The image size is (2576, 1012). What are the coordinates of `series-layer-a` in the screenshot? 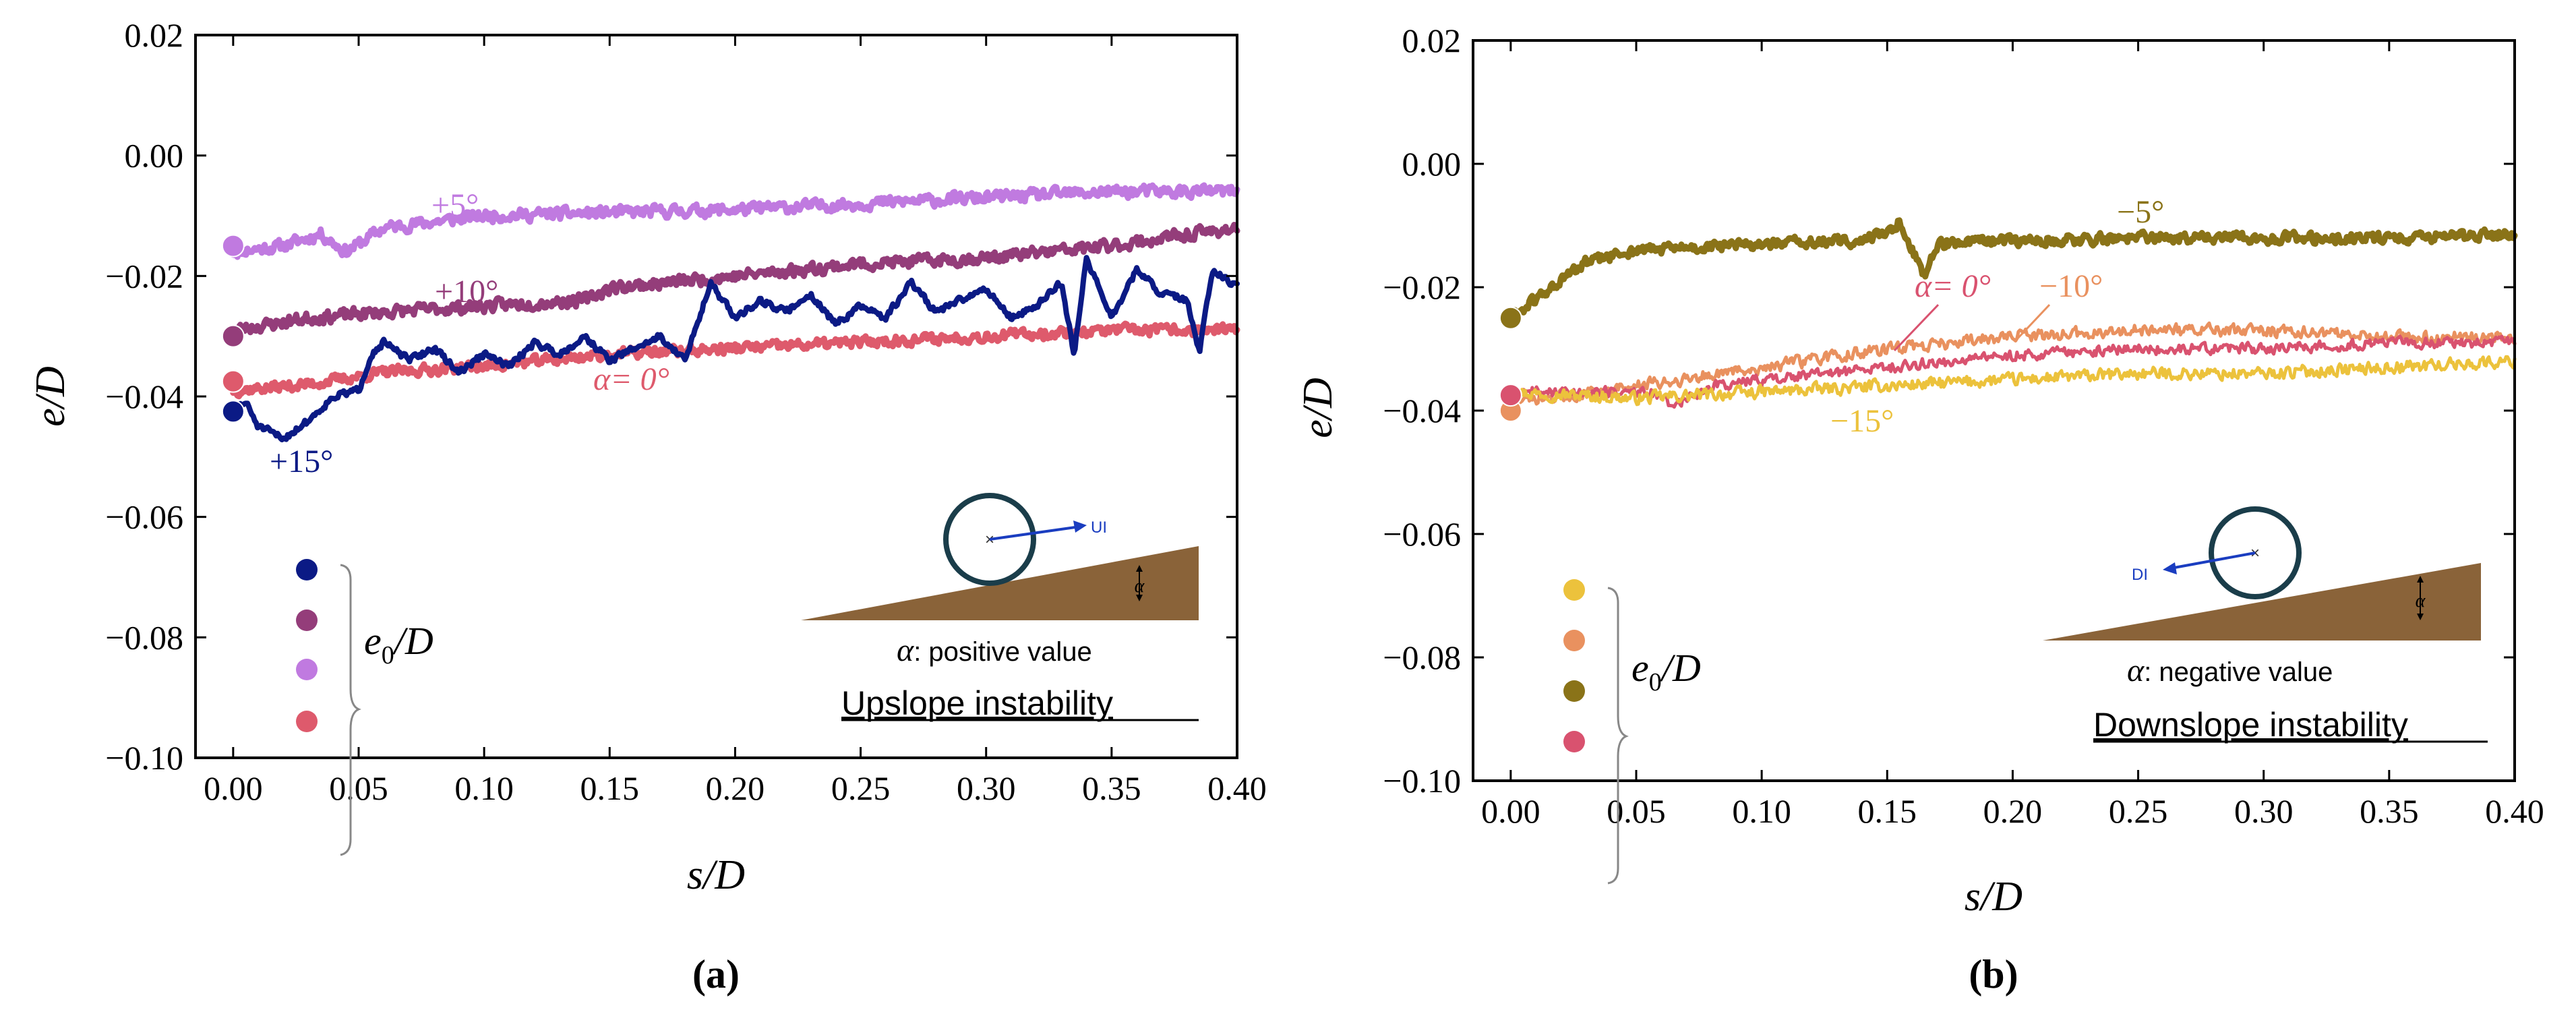 It's located at (735, 312).